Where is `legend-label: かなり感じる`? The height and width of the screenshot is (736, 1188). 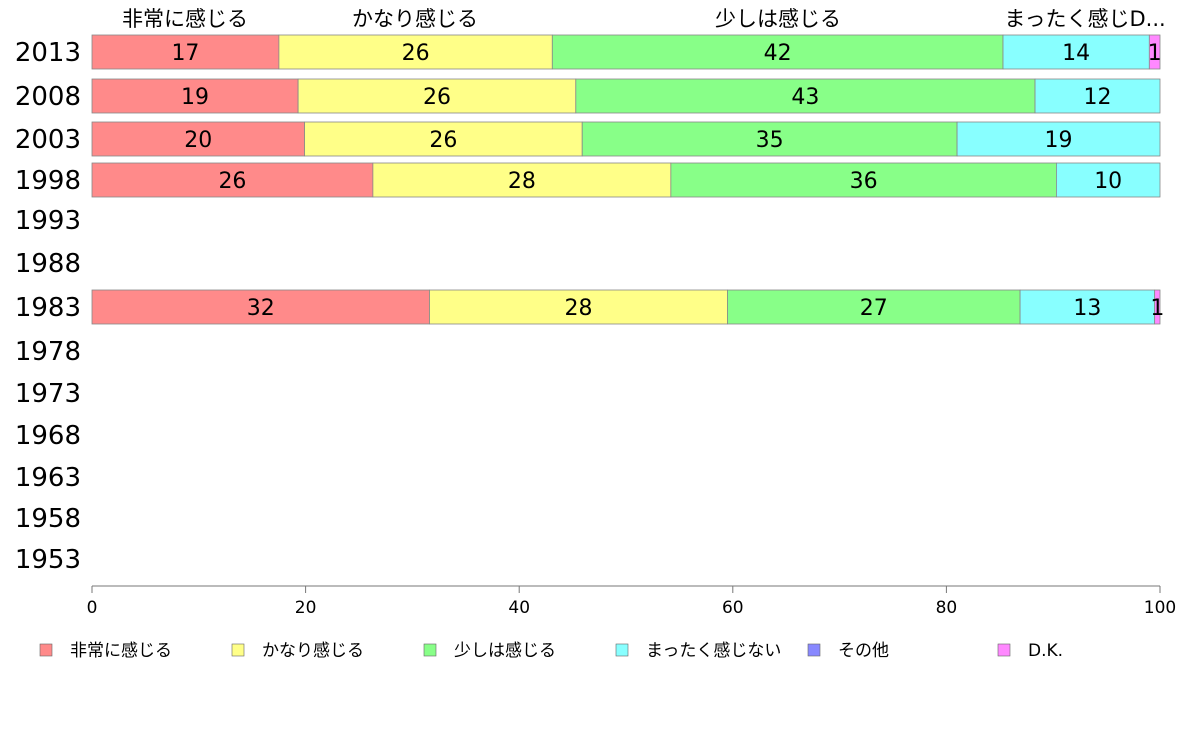 legend-label: かなり感じる is located at coordinates (313, 651).